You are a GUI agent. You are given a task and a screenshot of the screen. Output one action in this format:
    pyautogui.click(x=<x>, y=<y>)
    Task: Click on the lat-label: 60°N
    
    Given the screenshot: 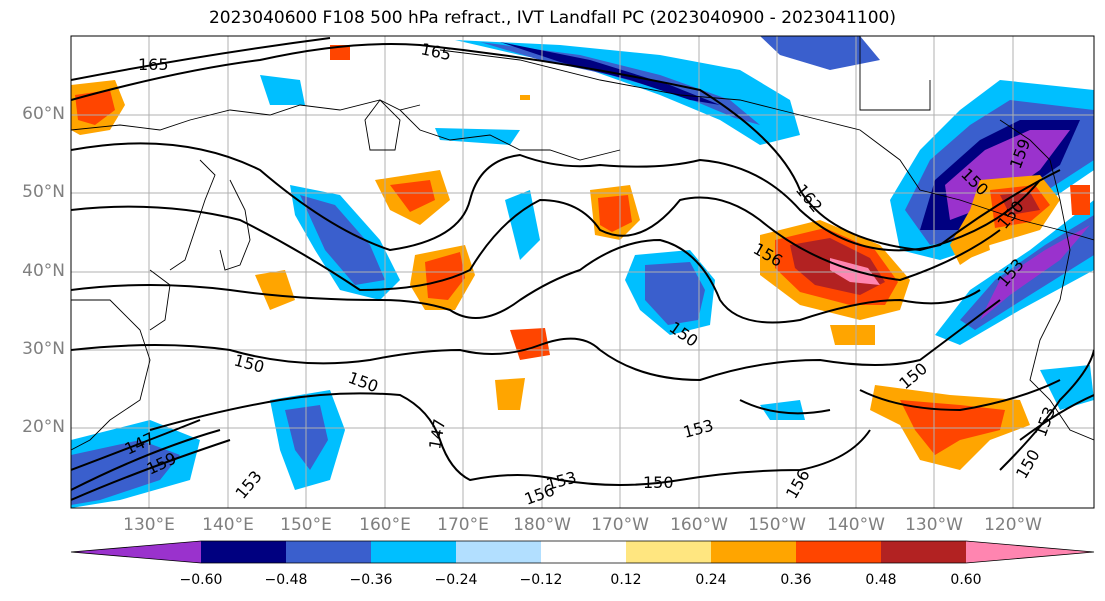 What is the action you would take?
    pyautogui.click(x=43, y=114)
    